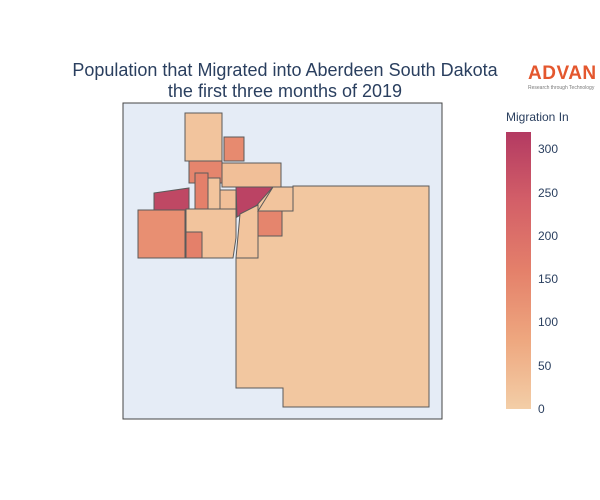 Image resolution: width=600 pixels, height=500 pixels. What do you see at coordinates (234, 149) in the screenshot?
I see `tract-north-right` at bounding box center [234, 149].